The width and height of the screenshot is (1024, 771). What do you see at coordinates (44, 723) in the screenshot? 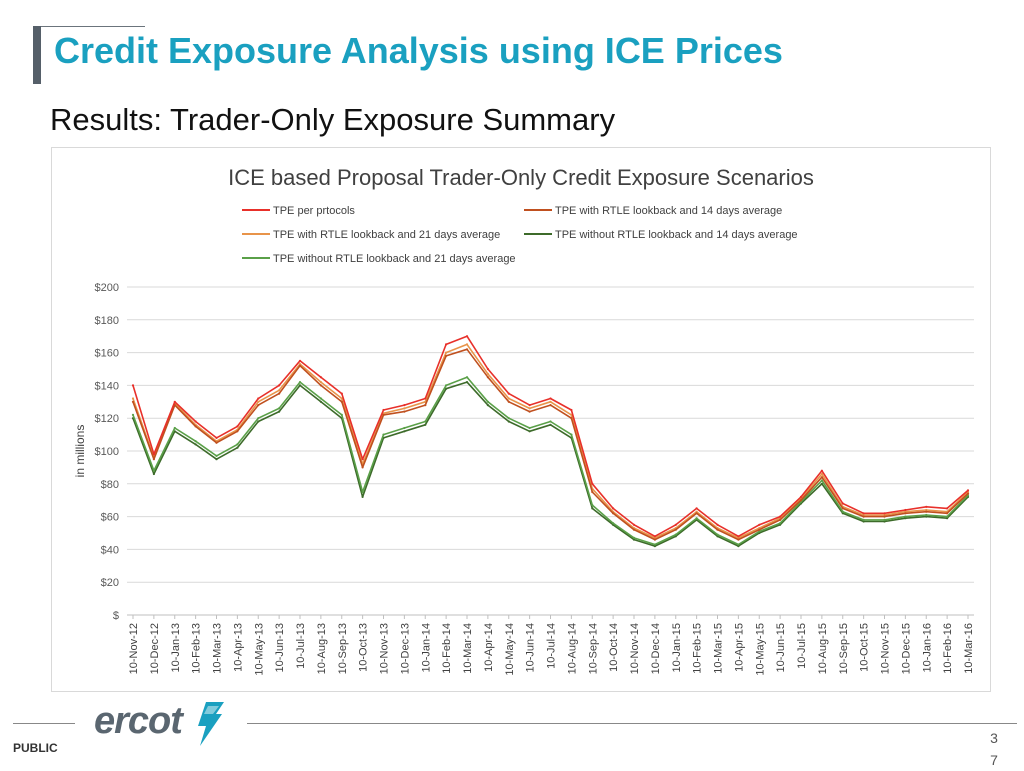
I see `footer-divider-left` at bounding box center [44, 723].